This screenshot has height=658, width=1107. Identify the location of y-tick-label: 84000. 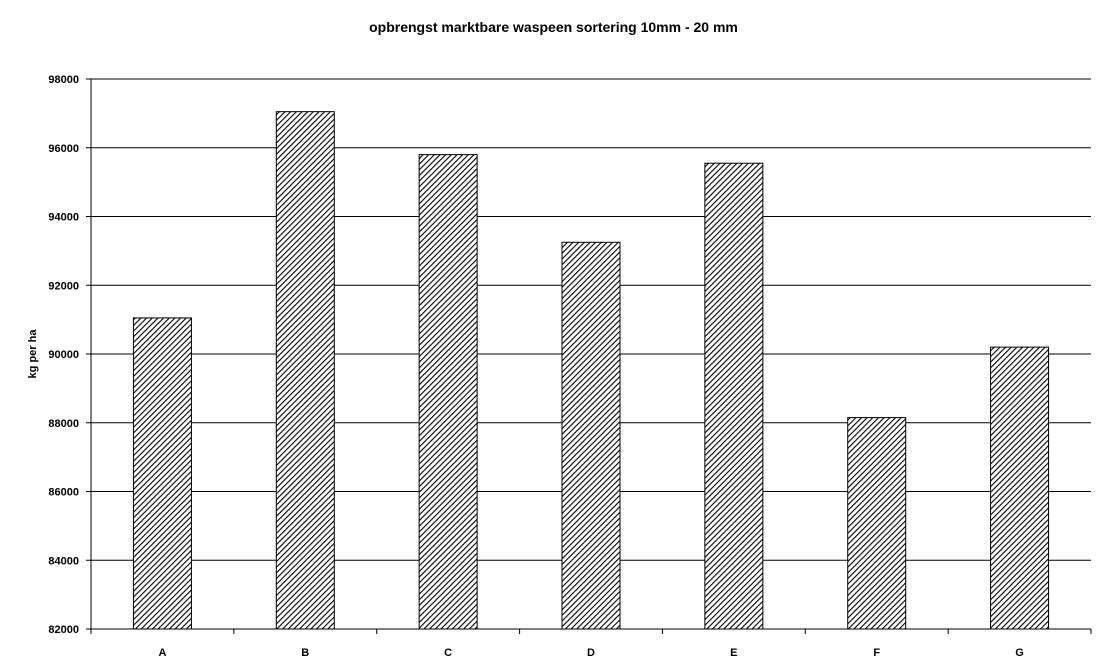
(63, 561).